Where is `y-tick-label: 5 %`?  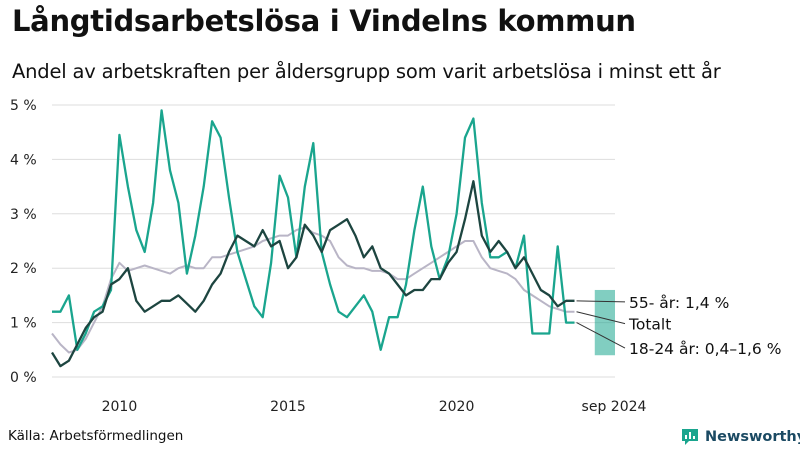 y-tick-label: 5 % is located at coordinates (23, 106).